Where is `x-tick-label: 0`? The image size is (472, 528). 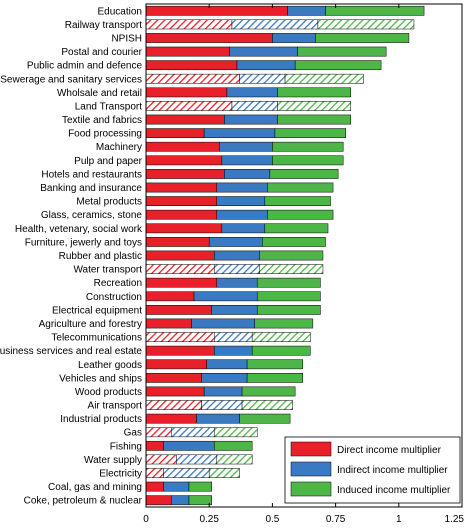 x-tick-label: 0 is located at coordinates (146, 519).